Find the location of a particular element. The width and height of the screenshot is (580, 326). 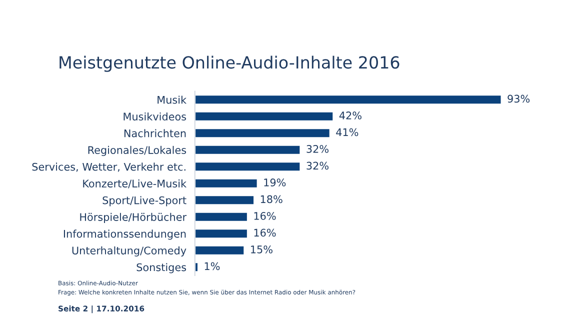

y-tick-label: Services, Wetter, Verkehr etc. is located at coordinates (109, 167).